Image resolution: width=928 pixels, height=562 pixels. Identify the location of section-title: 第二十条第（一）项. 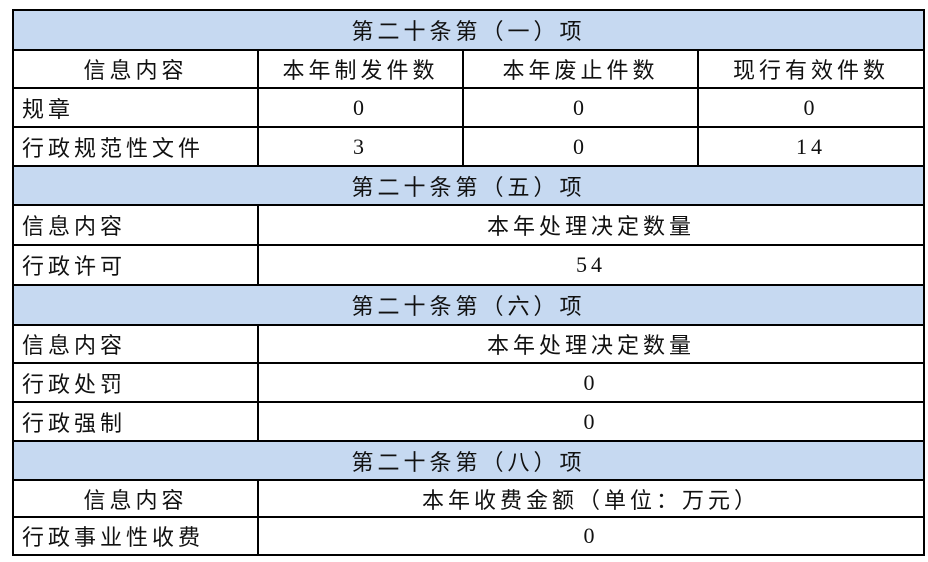
(468, 30).